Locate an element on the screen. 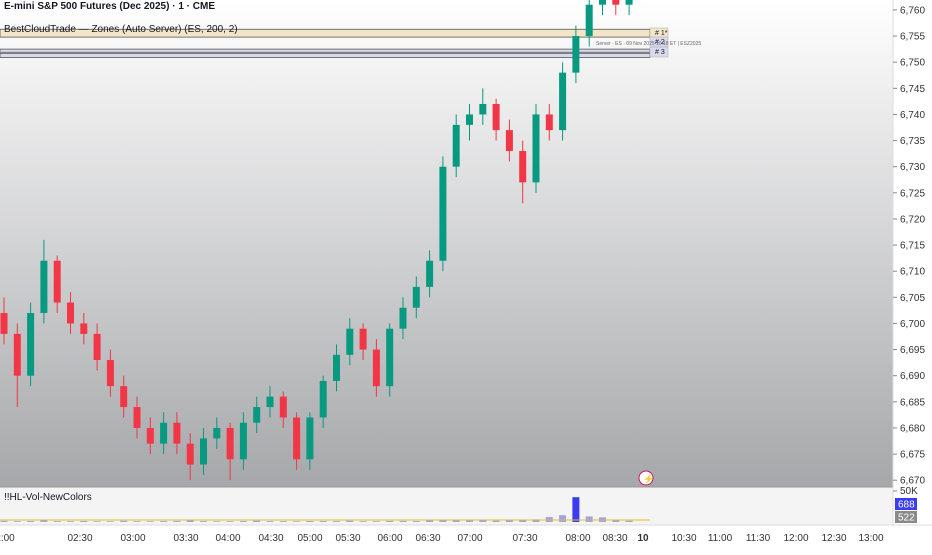 The width and height of the screenshot is (932, 555). x-tick-label: 03:00 is located at coordinates (132, 538).